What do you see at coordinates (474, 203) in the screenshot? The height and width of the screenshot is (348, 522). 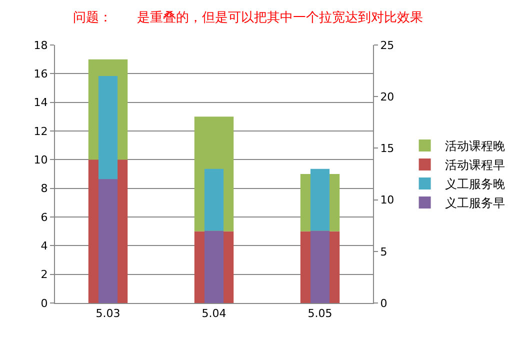 I see `legend-label: 义工服务早` at bounding box center [474, 203].